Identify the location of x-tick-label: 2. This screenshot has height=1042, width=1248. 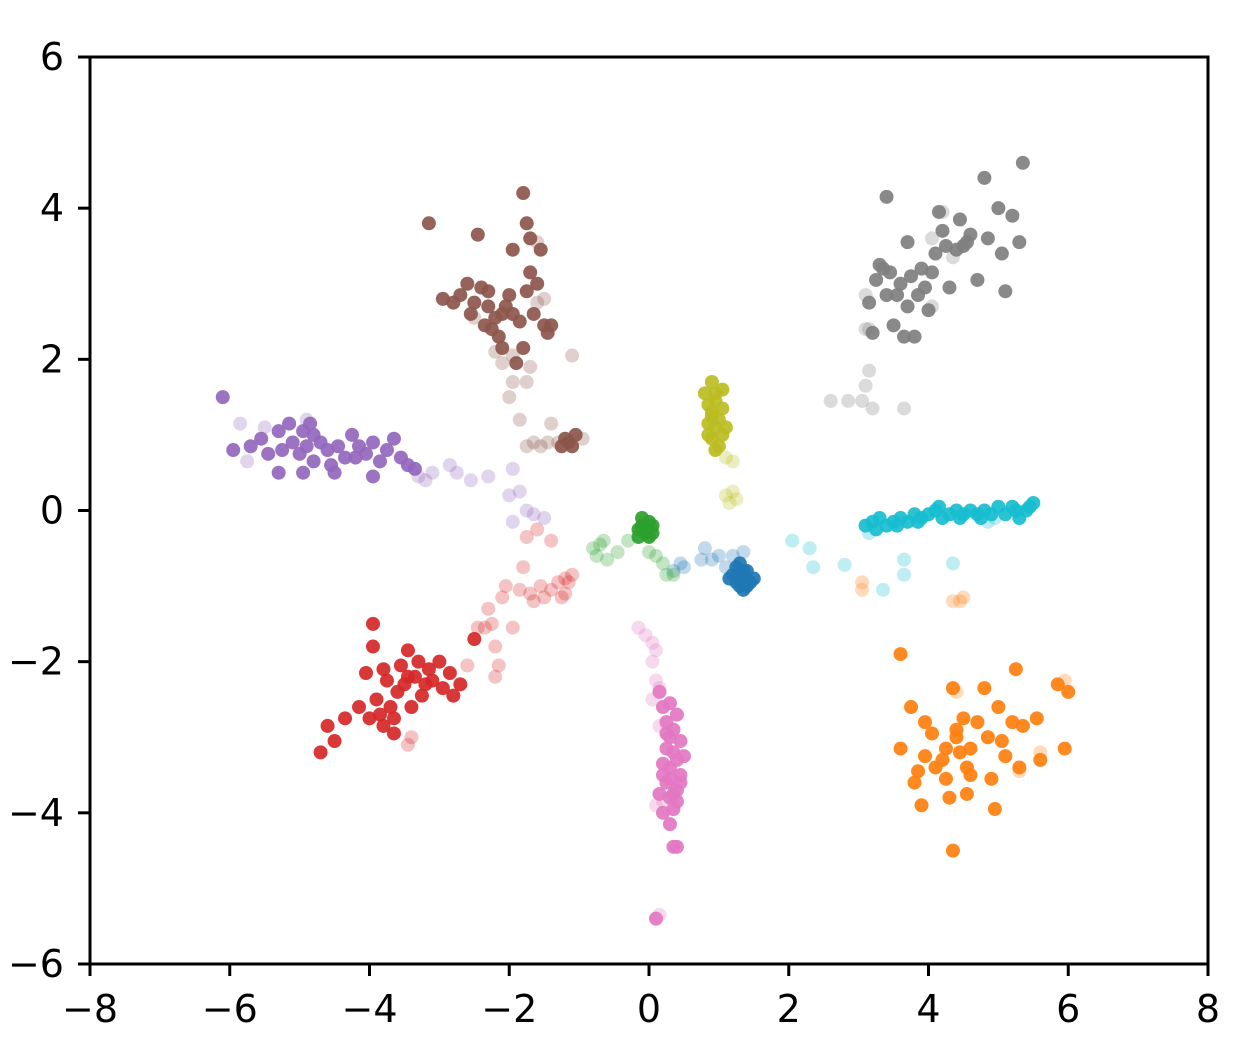
(789, 1009).